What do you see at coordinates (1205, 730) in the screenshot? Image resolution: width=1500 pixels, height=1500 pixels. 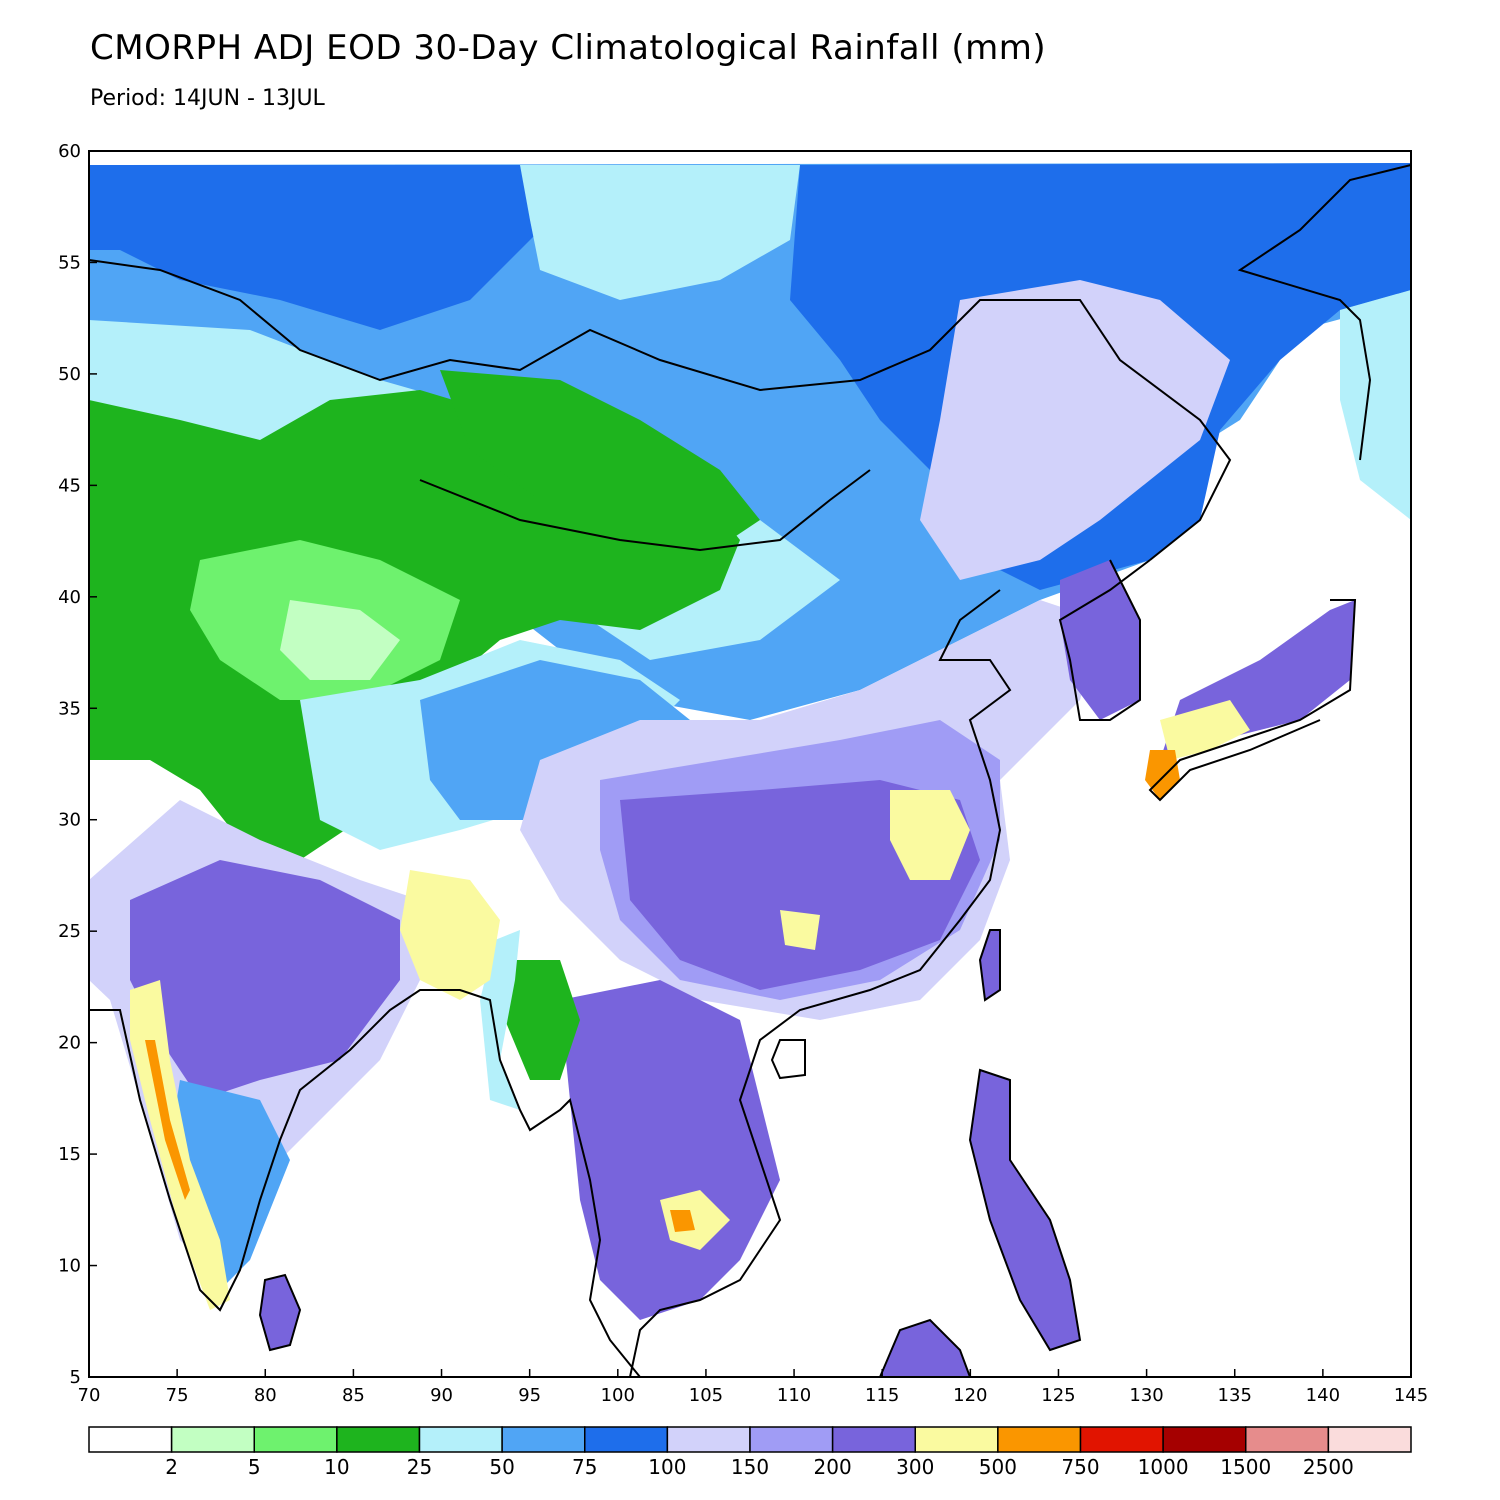 I see `region-japan-yellow` at bounding box center [1205, 730].